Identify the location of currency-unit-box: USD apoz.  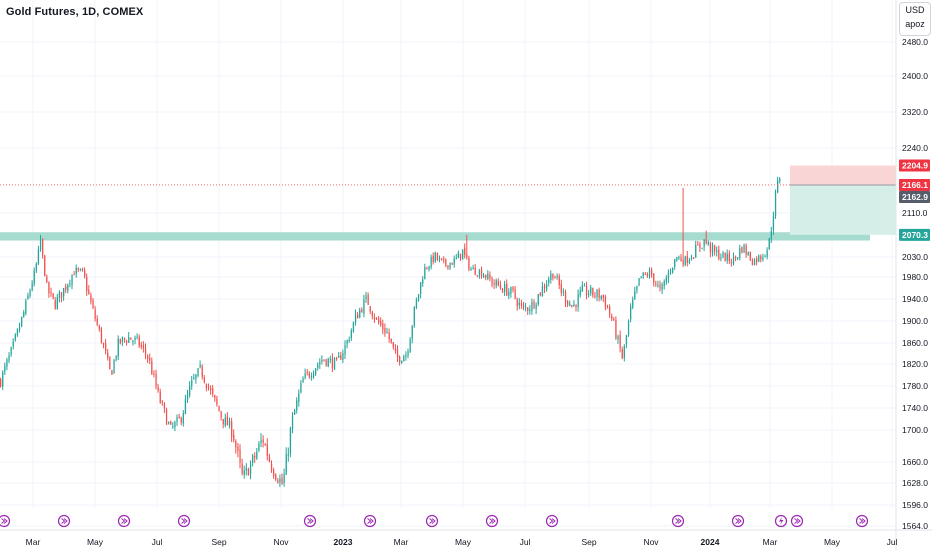
(915, 19).